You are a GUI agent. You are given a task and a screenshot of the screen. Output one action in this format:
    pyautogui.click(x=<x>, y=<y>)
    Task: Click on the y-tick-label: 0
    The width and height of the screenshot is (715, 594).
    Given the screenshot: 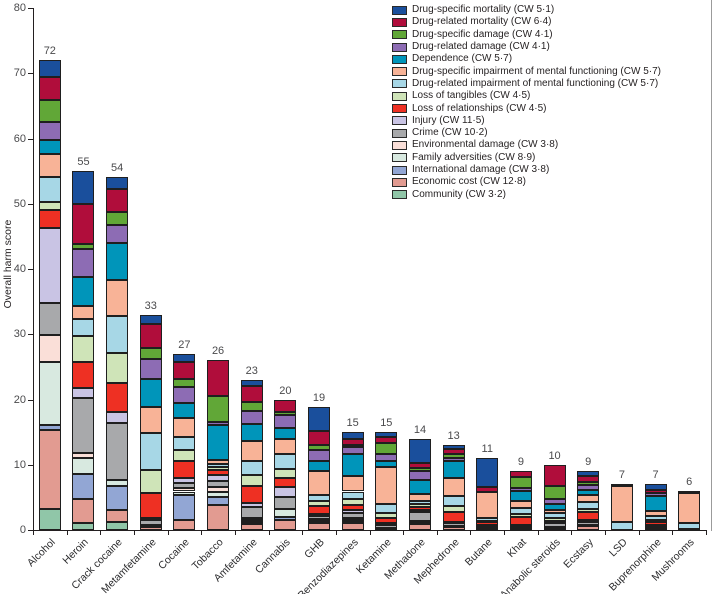 What is the action you would take?
    pyautogui.click(x=22, y=530)
    